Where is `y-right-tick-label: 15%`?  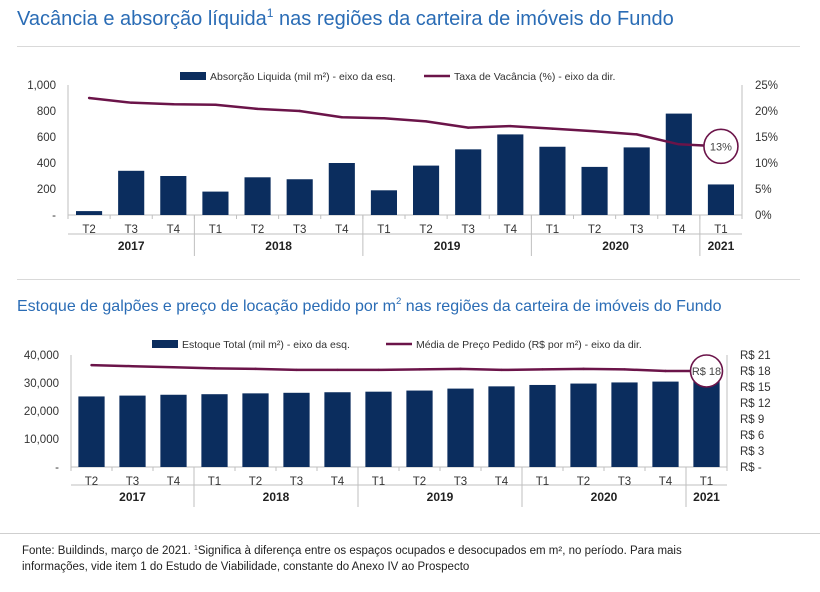
y-right-tick-label: 15% is located at coordinates (766, 138).